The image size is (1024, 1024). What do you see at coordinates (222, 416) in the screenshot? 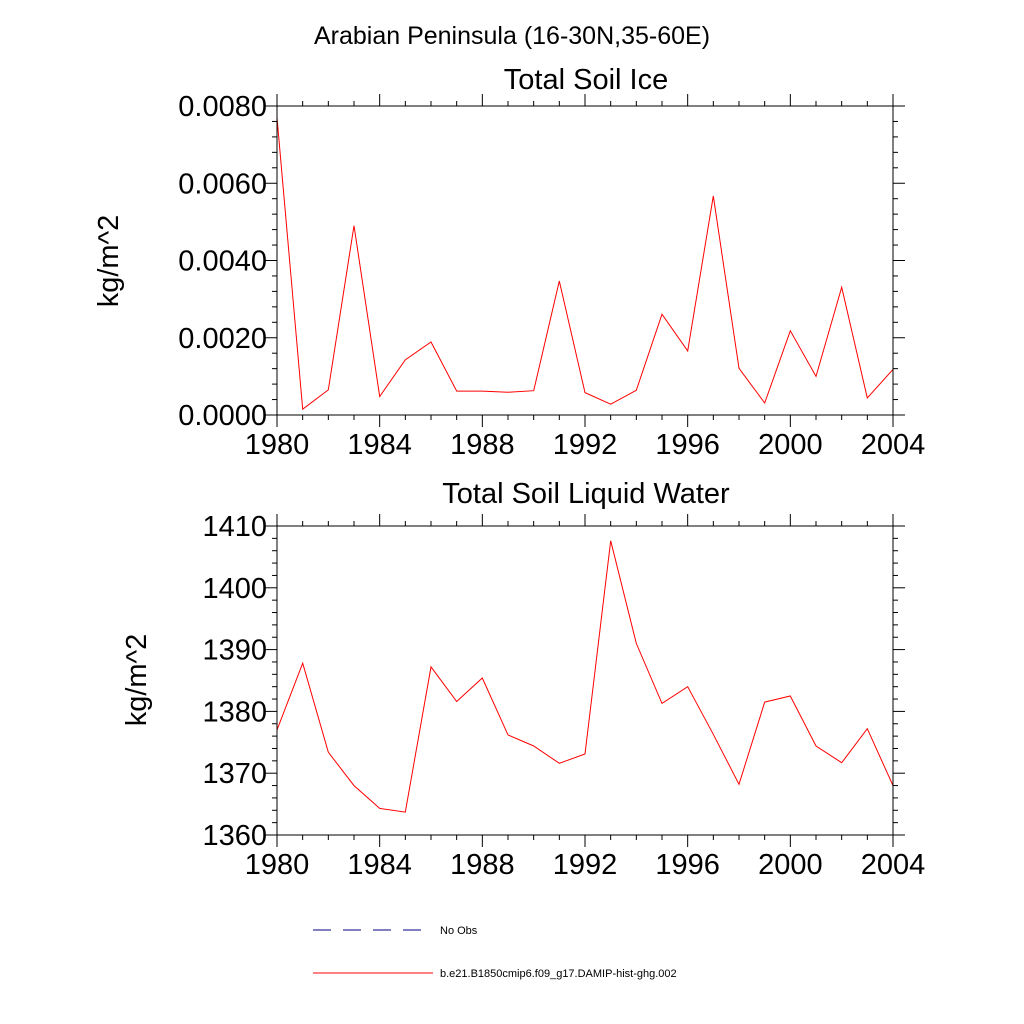
I see `y-tick-label: 0.0000` at bounding box center [222, 416].